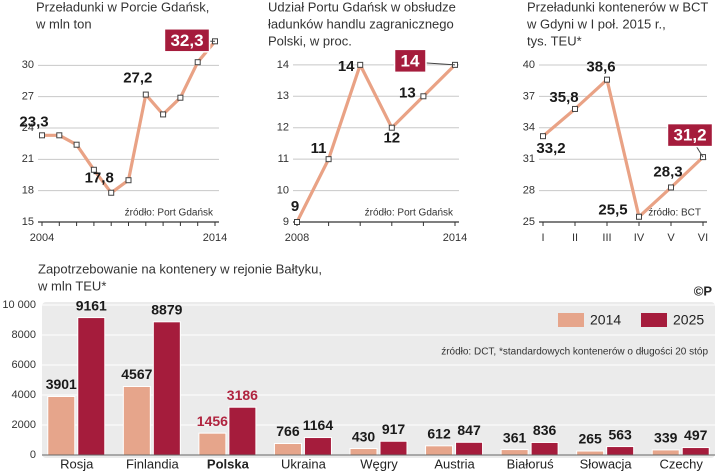  I want to click on value-label: 9, so click(295, 206).